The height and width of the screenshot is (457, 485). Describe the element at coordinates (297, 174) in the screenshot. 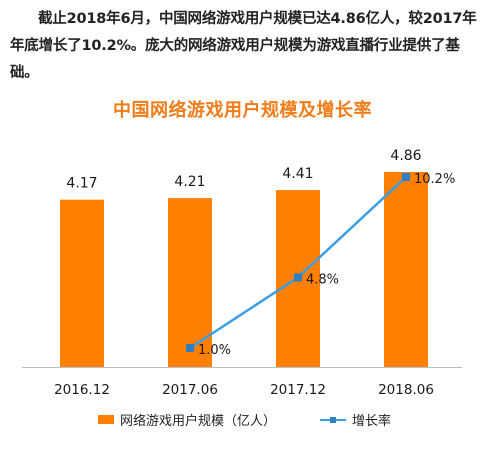

I see `bar-value-label: 4.41` at that location.